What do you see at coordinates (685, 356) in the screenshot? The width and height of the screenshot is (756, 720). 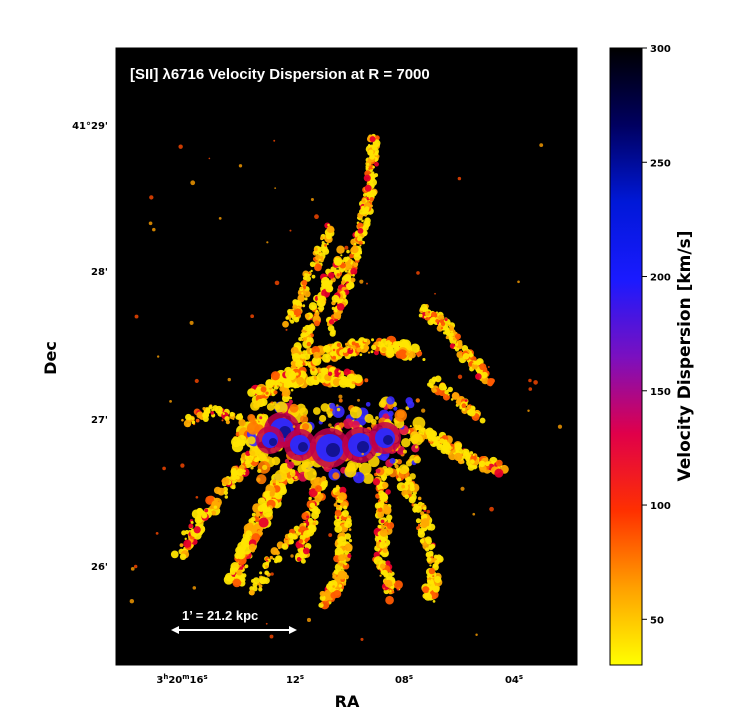 I see `colorbar-label: Velocity Dispersion [km/s]` at bounding box center [685, 356].